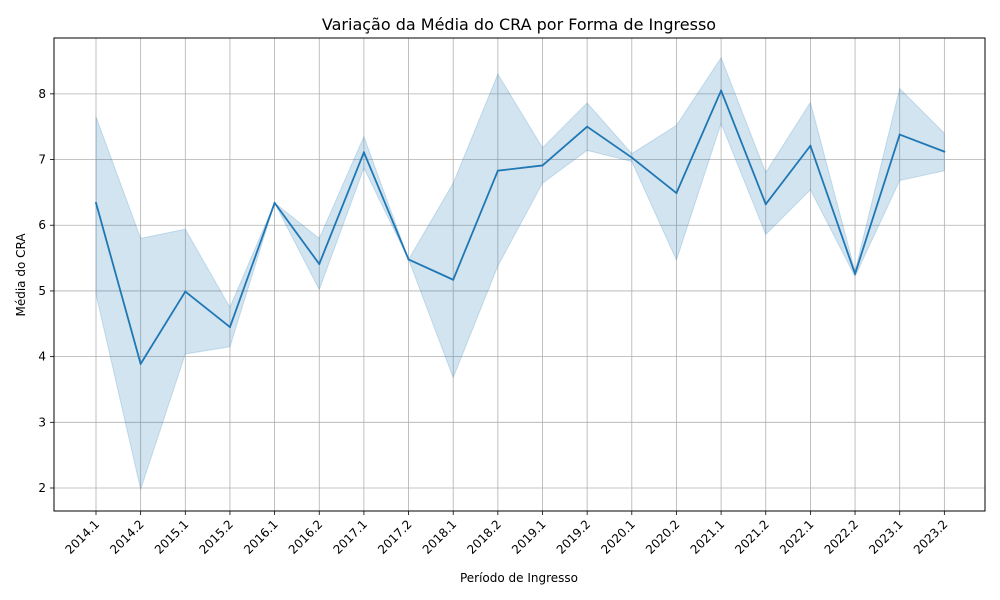  I want to click on x-tick-label: 2016.2, so click(306, 537).